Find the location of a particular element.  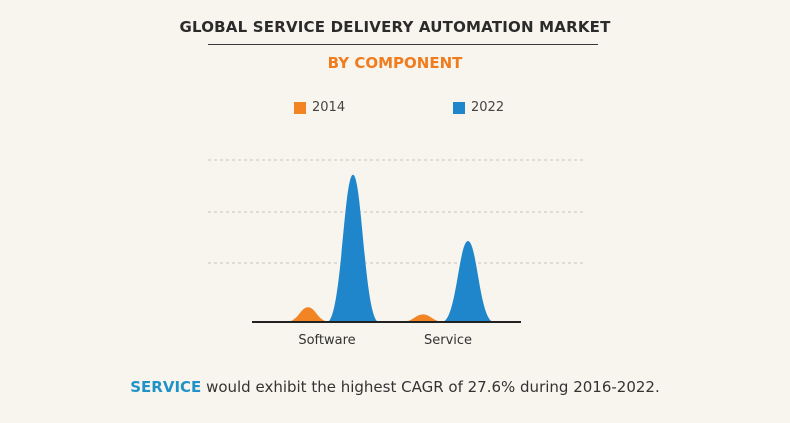

peak-2014-software is located at coordinates (308, 314).